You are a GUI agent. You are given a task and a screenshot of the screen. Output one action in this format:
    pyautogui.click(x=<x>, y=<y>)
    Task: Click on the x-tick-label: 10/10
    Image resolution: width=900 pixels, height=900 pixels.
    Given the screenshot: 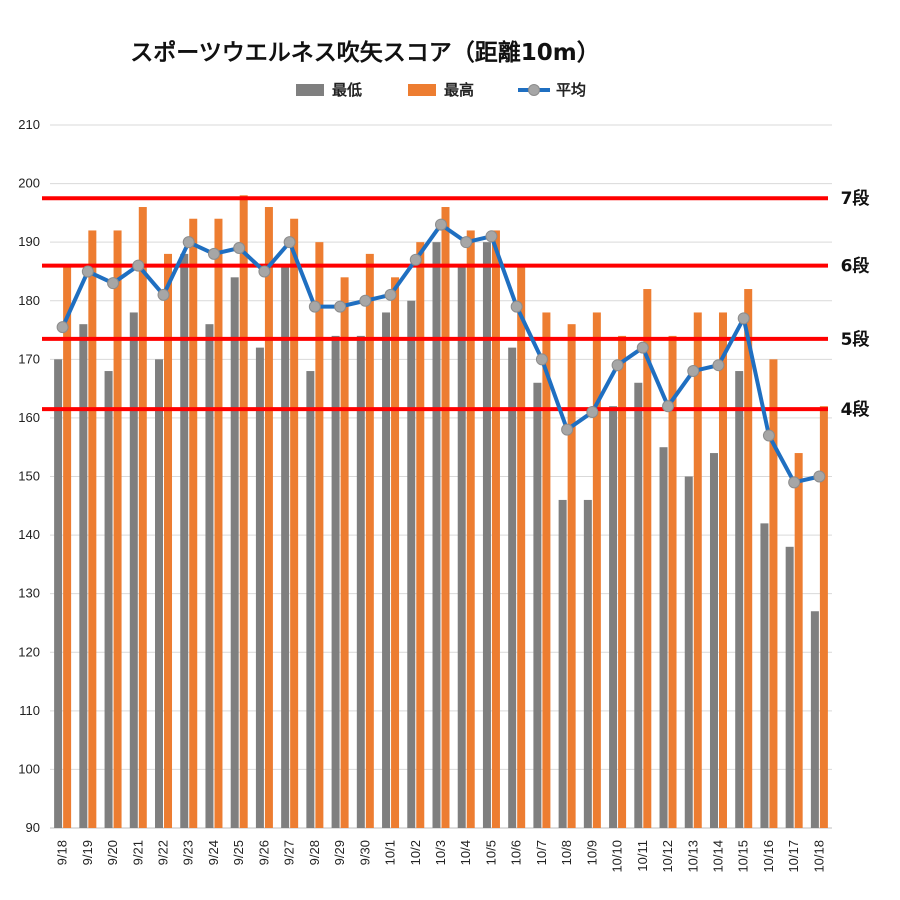 What is the action you would take?
    pyautogui.click(x=617, y=856)
    